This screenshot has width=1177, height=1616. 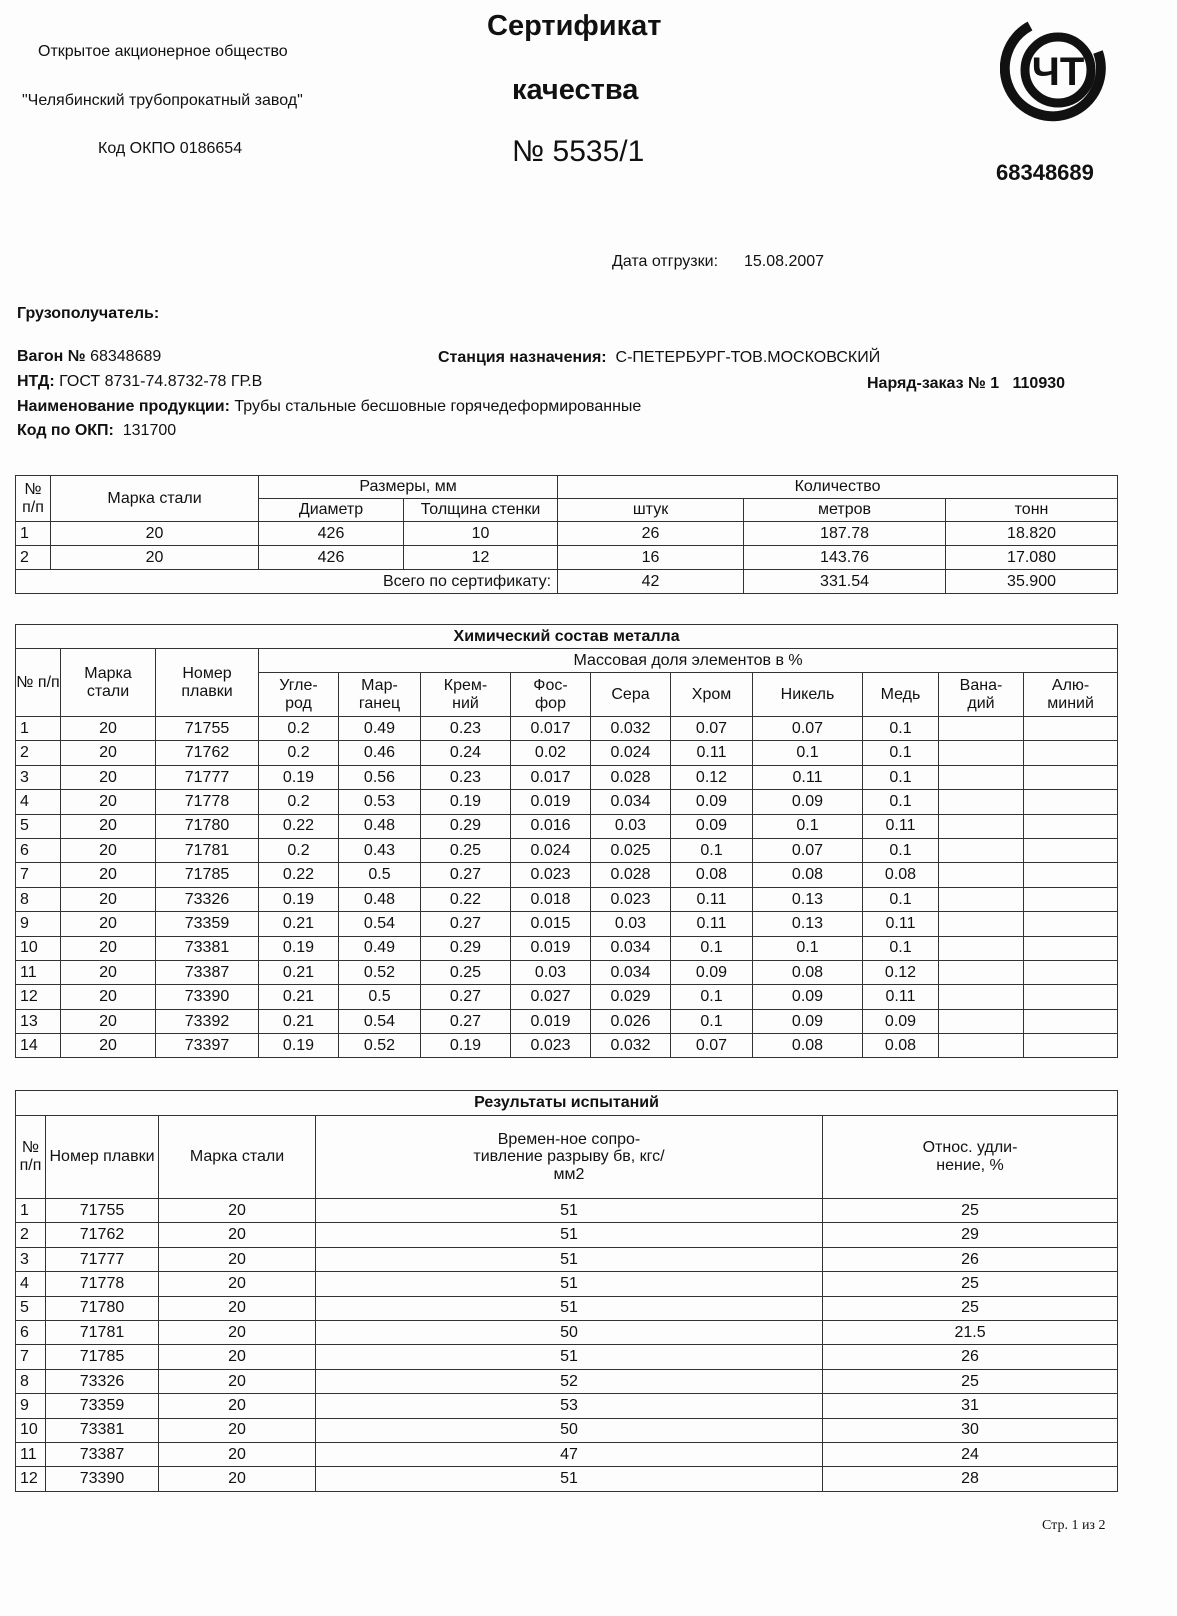 I want to click on heat-number: 73390, so click(x=207, y=997).